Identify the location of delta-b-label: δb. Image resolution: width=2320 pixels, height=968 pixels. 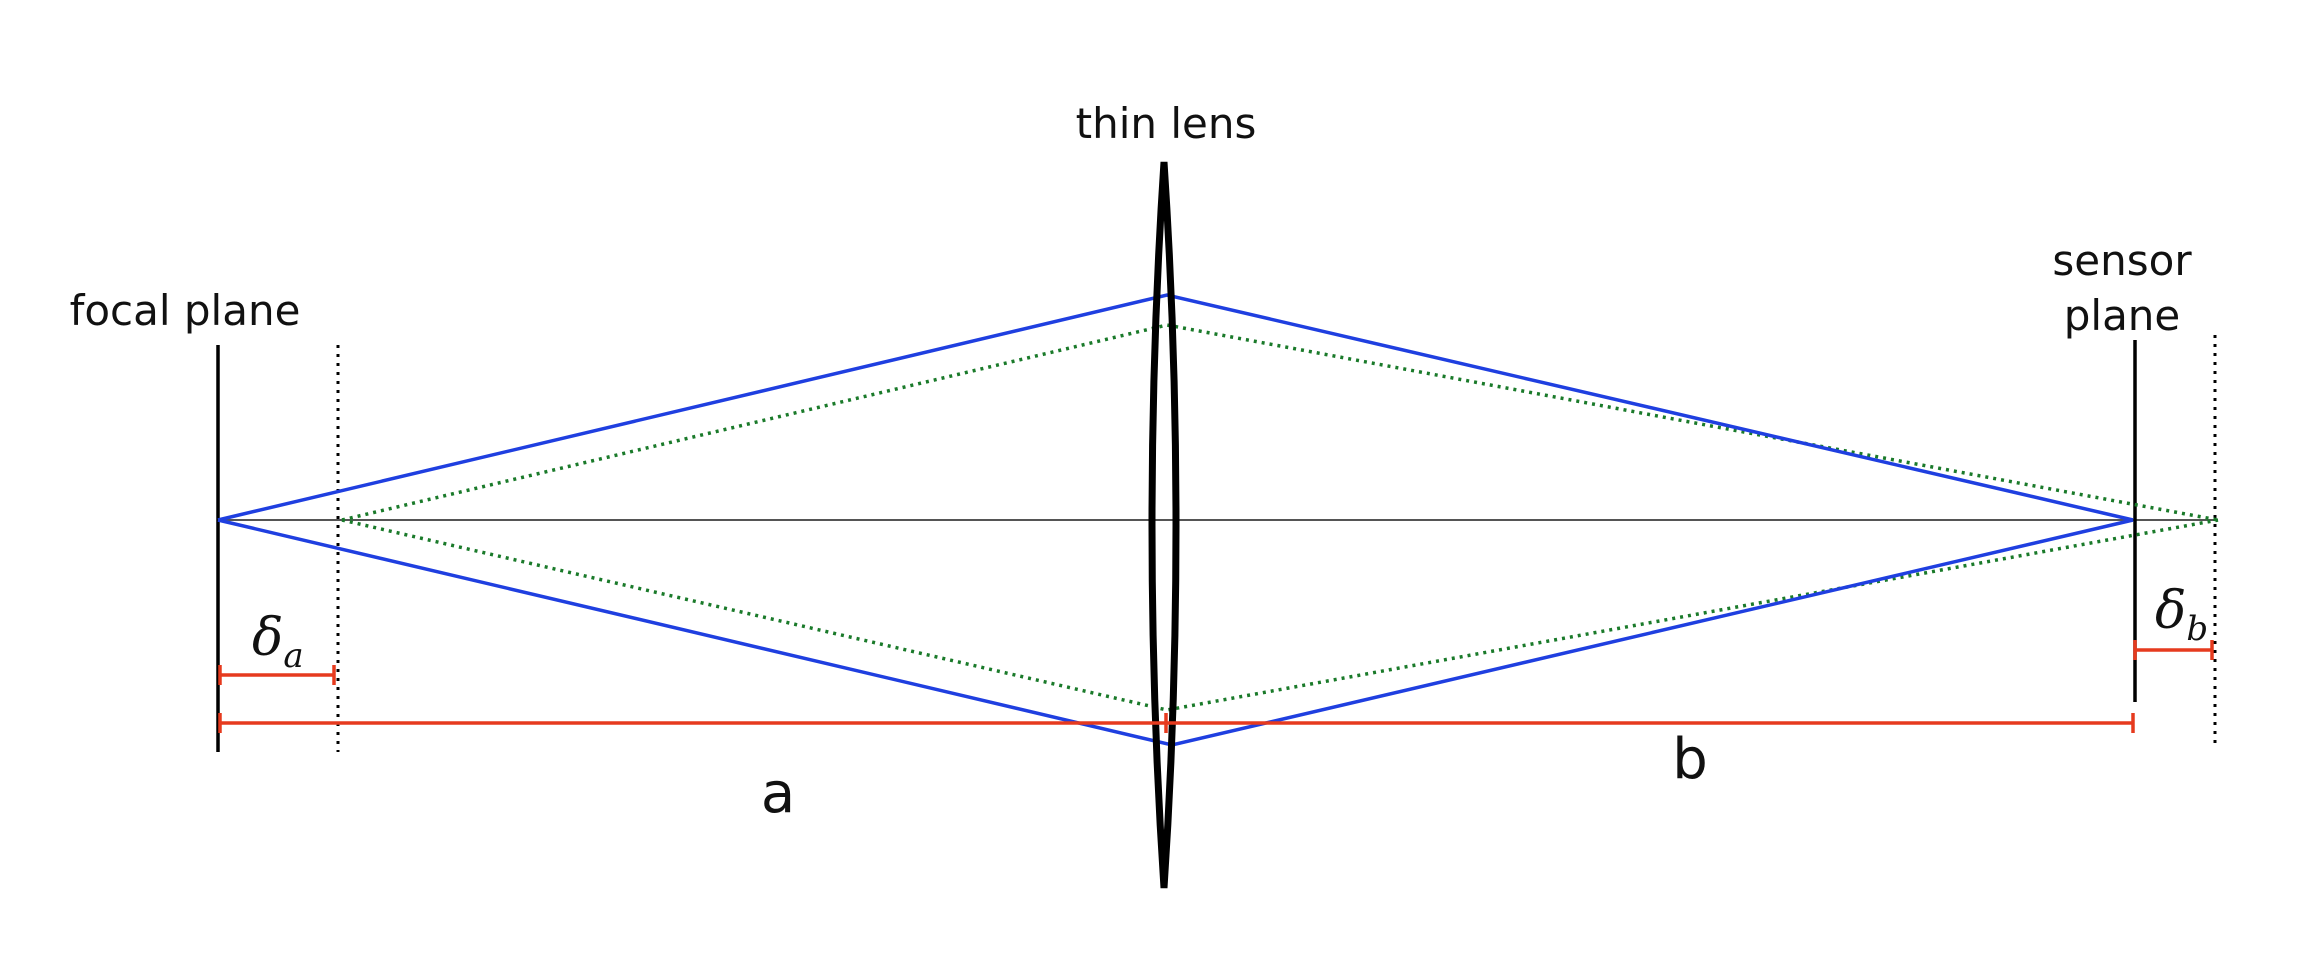
(2181, 615).